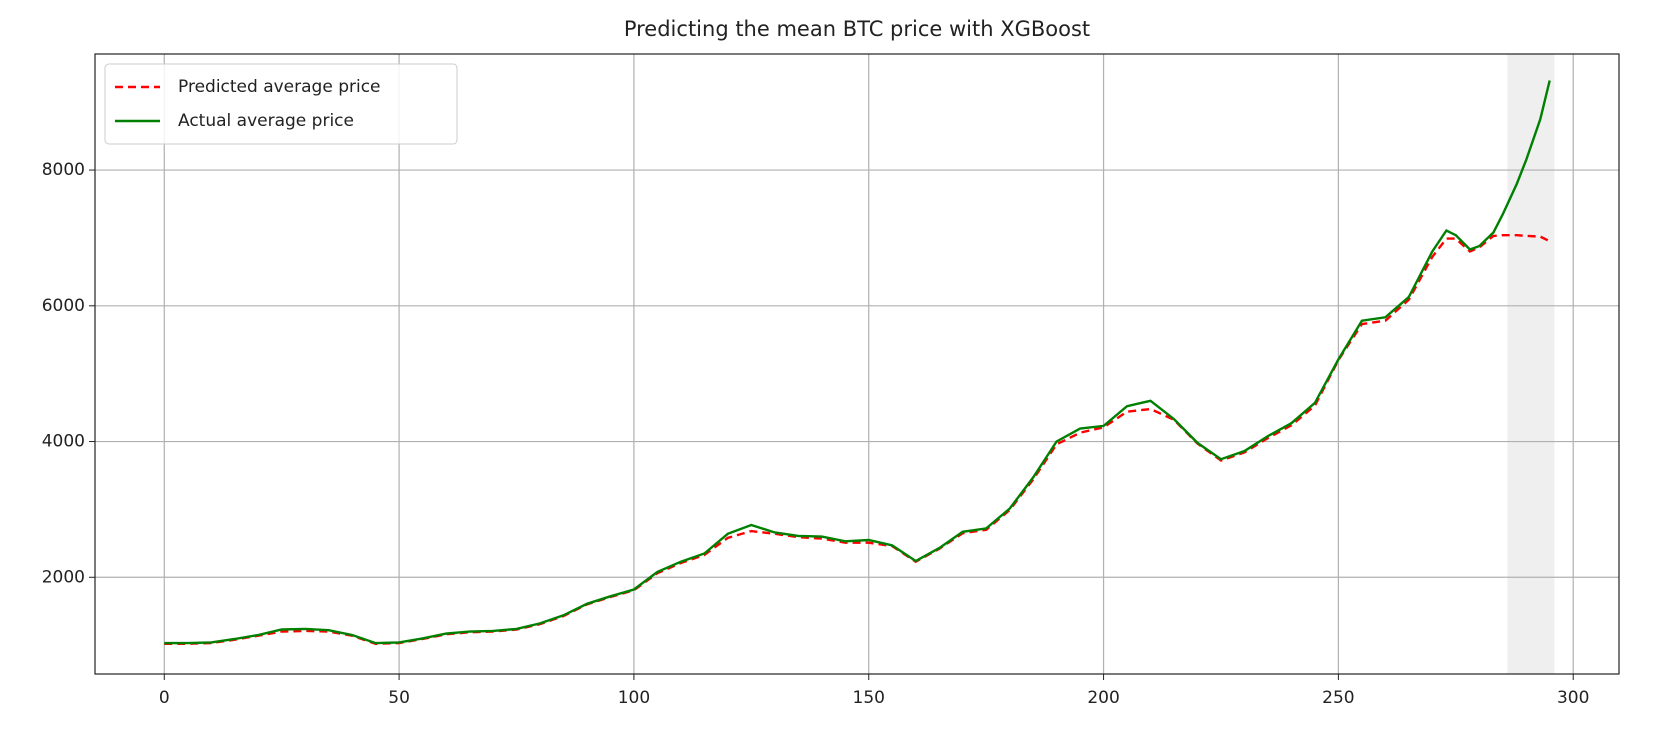  I want to click on legend-box, so click(281, 104).